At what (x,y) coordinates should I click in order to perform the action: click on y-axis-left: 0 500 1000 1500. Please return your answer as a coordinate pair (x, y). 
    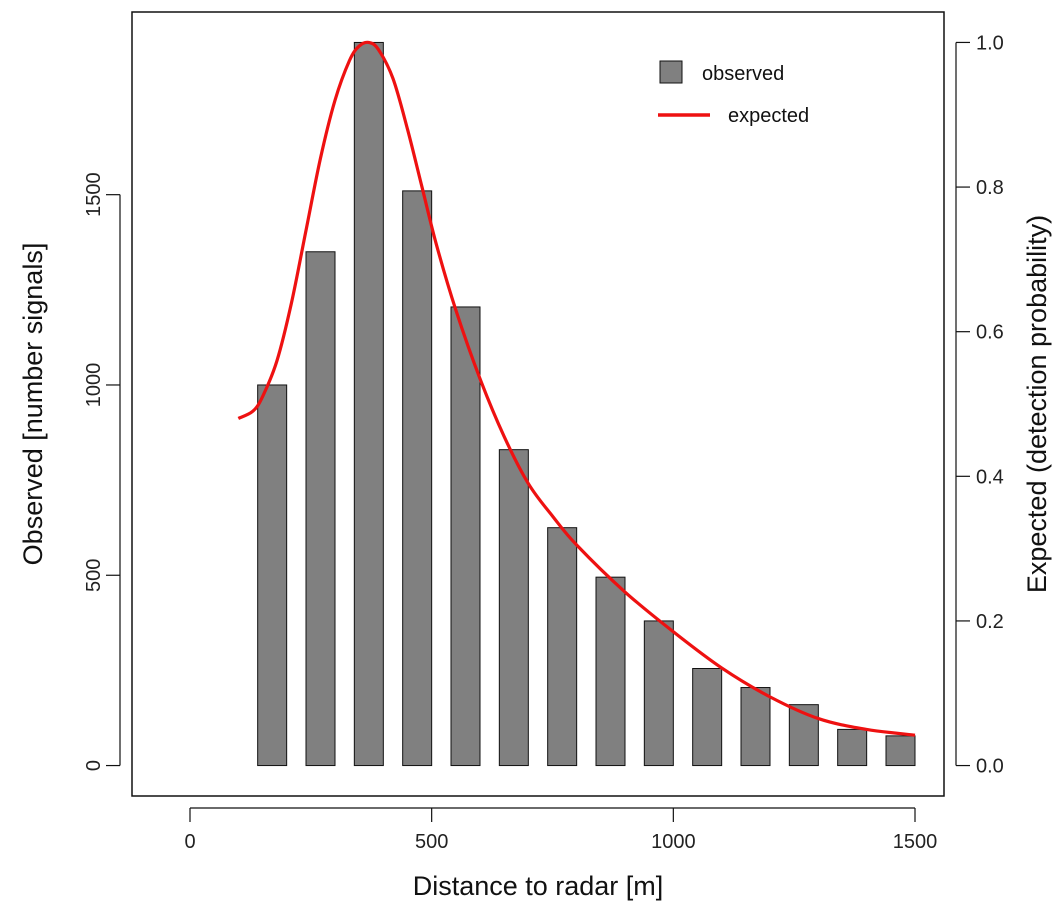
    Looking at the image, I should click on (102, 471).